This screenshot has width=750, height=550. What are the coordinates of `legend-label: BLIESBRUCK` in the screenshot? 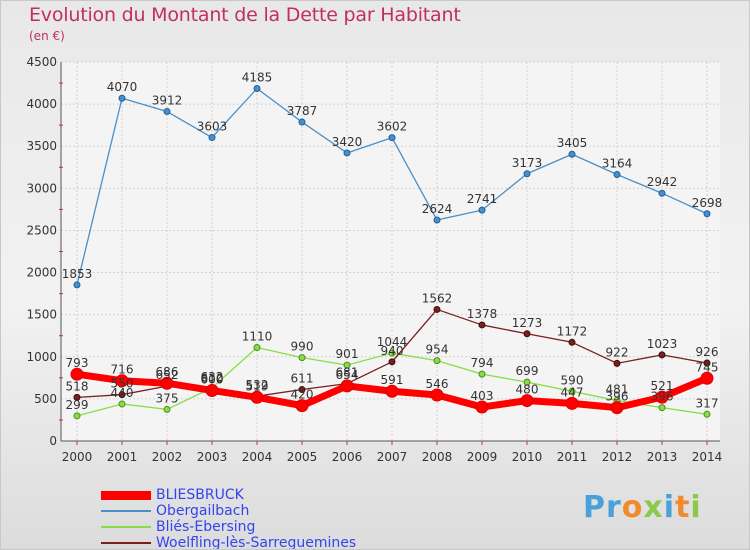 It's located at (200, 495).